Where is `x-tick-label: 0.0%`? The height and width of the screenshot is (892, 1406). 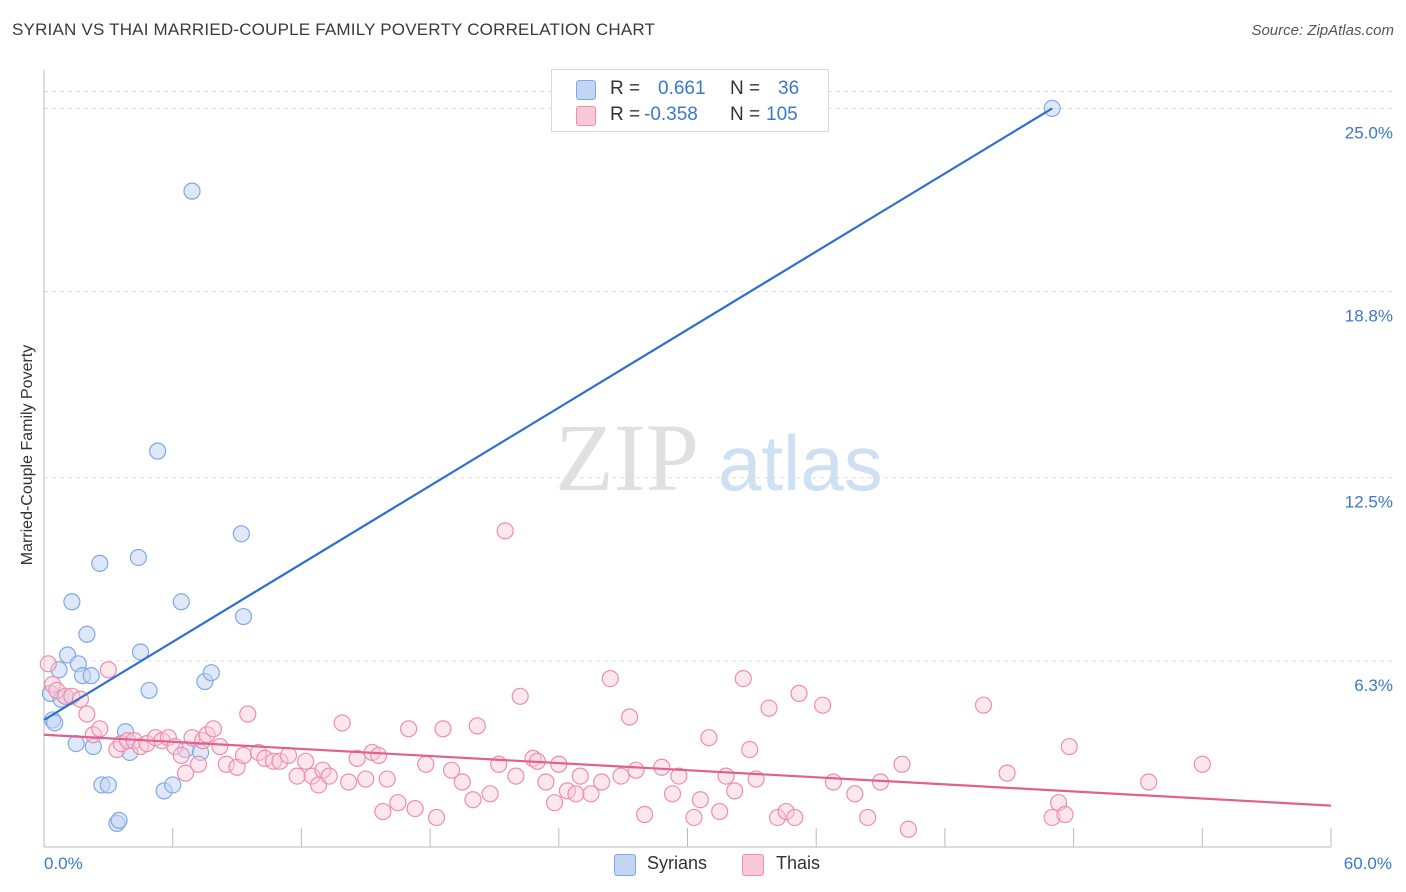 x-tick-label: 0.0% is located at coordinates (63, 863).